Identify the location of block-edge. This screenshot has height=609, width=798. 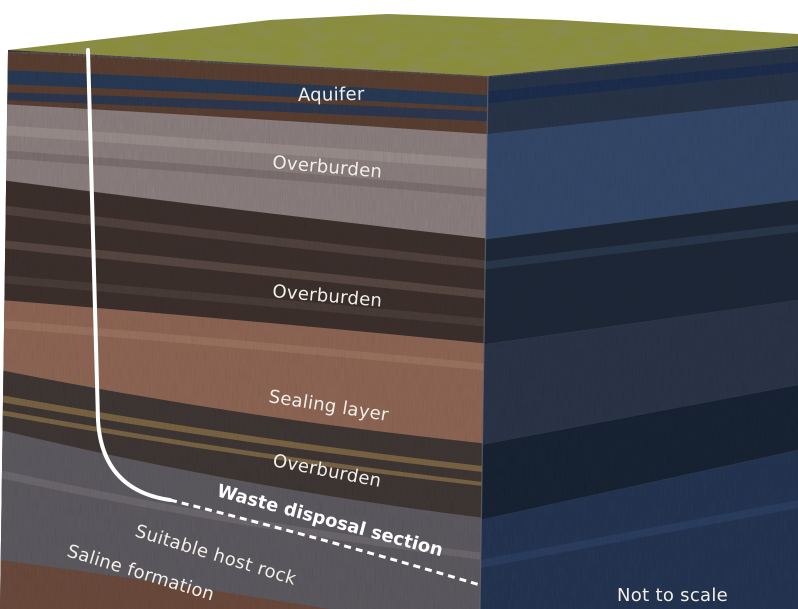
(484, 342).